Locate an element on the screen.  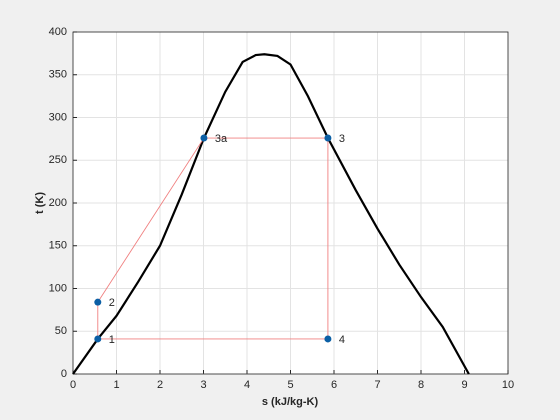
y-tick-label: 0 is located at coordinates (64, 374).